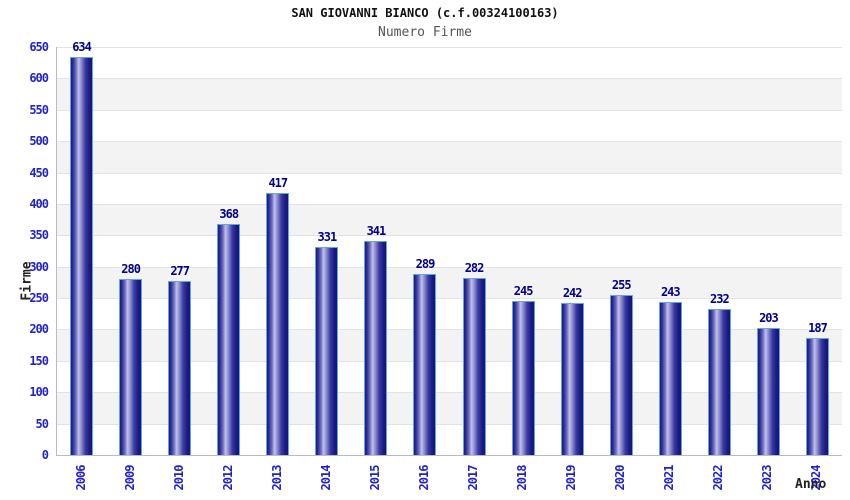 This screenshot has height=500, width=850. What do you see at coordinates (178, 478) in the screenshot?
I see `x-tick-label: 2010` at bounding box center [178, 478].